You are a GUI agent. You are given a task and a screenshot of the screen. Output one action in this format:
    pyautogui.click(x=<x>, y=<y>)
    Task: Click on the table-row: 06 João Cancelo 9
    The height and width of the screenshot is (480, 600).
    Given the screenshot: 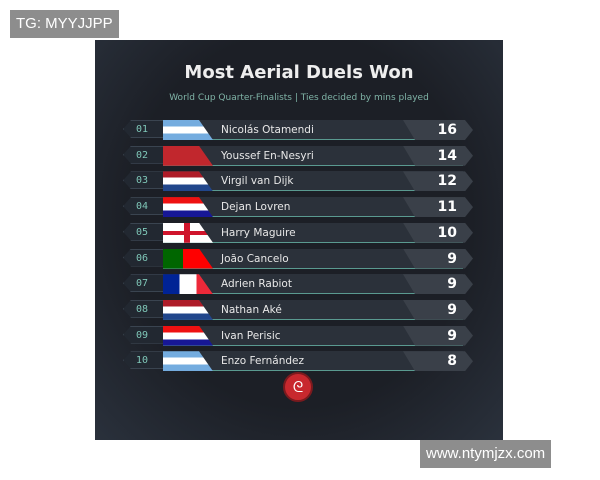 What is the action you would take?
    pyautogui.click(x=298, y=258)
    